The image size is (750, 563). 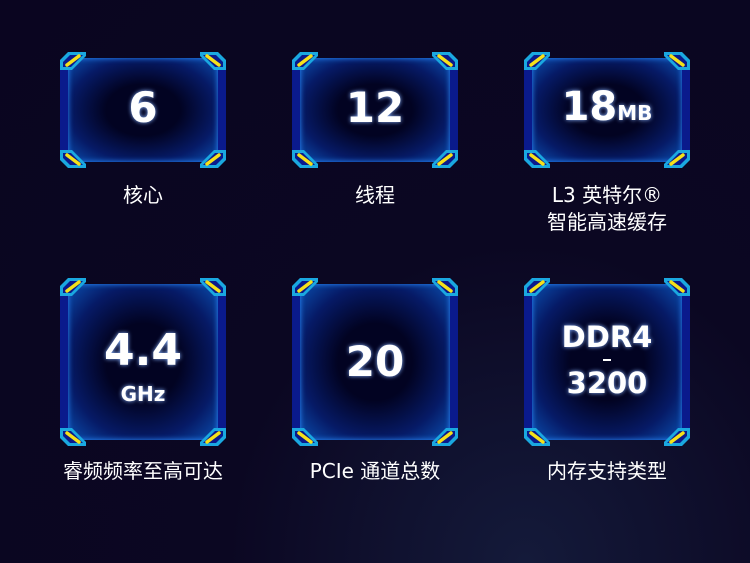 What do you see at coordinates (143, 394) in the screenshot?
I see `spec-unit: GHz` at bounding box center [143, 394].